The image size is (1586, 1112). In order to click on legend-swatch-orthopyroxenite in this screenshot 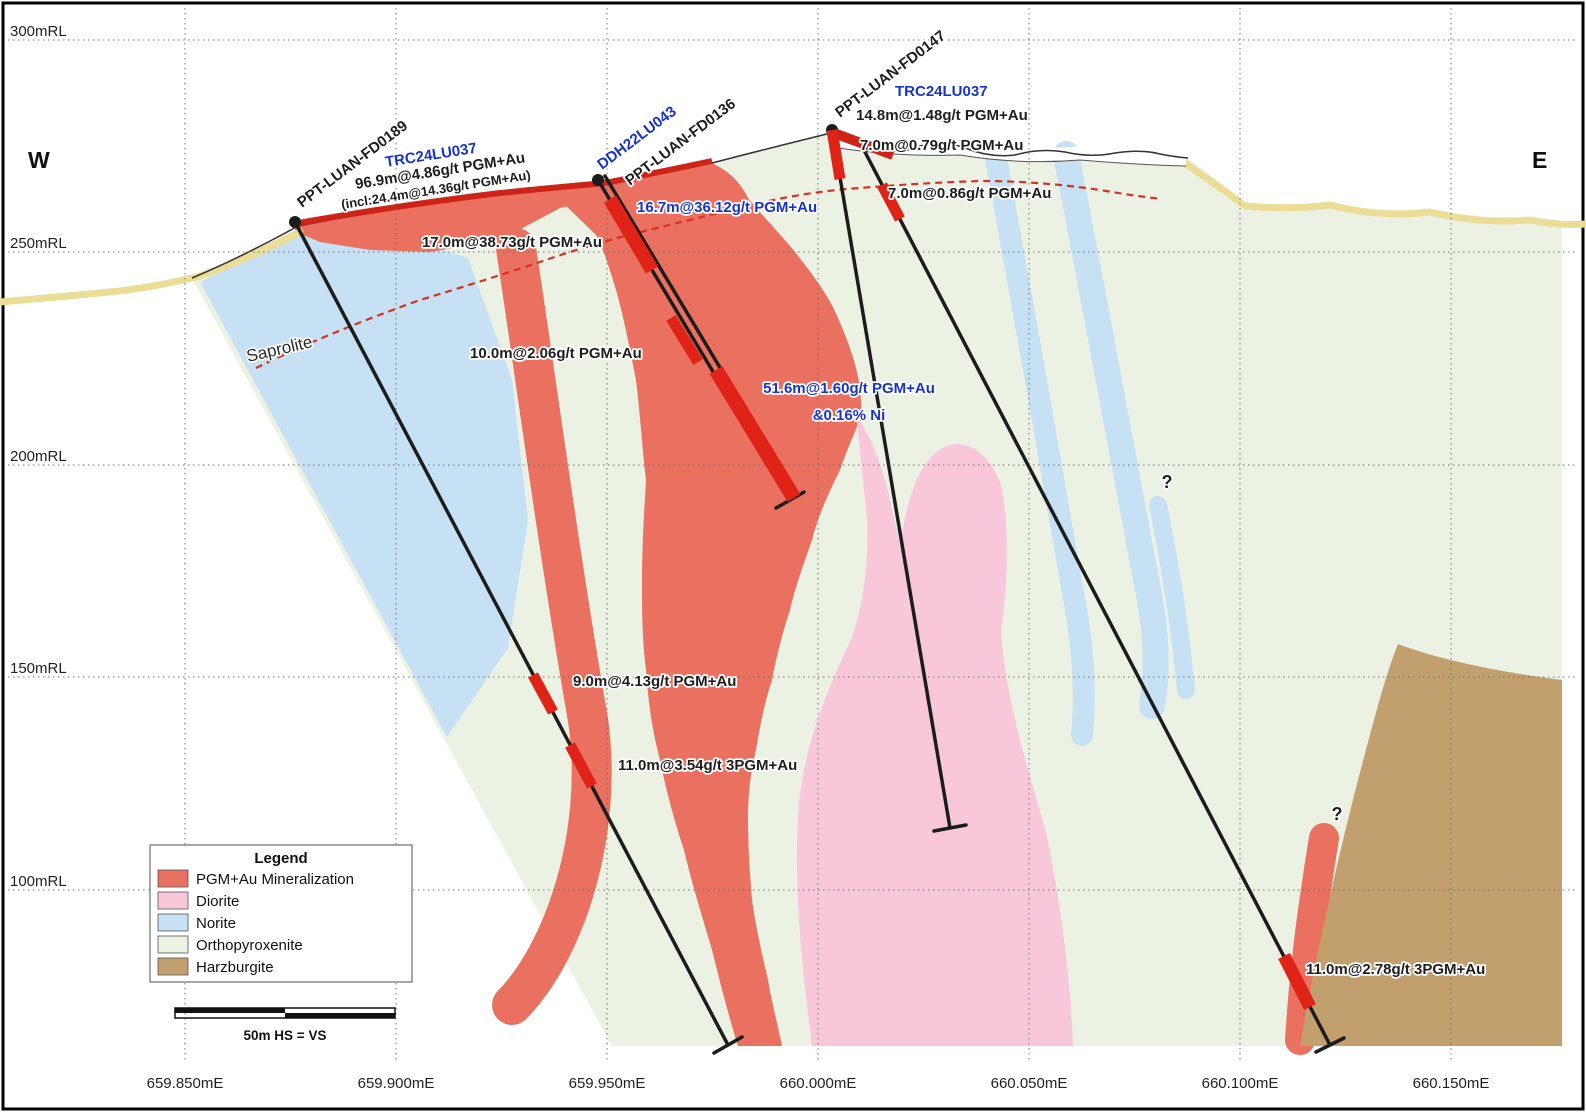, I will do `click(173, 944)`.